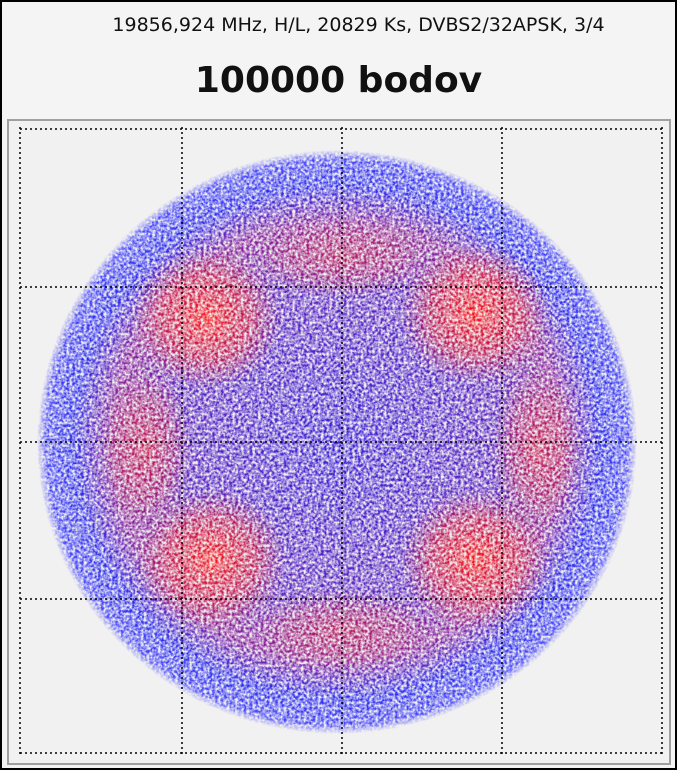 The width and height of the screenshot is (677, 770). I want to click on point-count-title: 100000 bodov, so click(338, 80).